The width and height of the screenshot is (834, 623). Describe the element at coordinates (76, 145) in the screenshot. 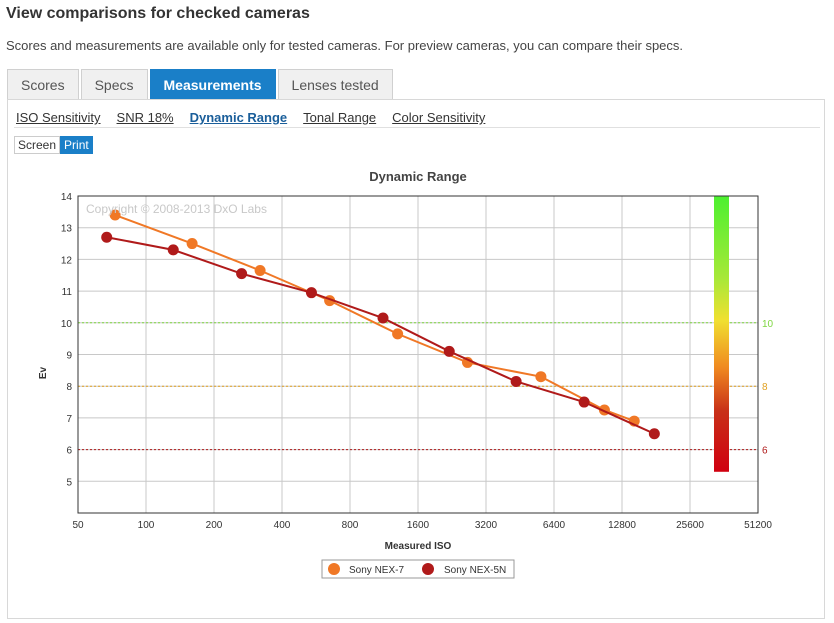

I see `print-toggle-button: Print` at that location.